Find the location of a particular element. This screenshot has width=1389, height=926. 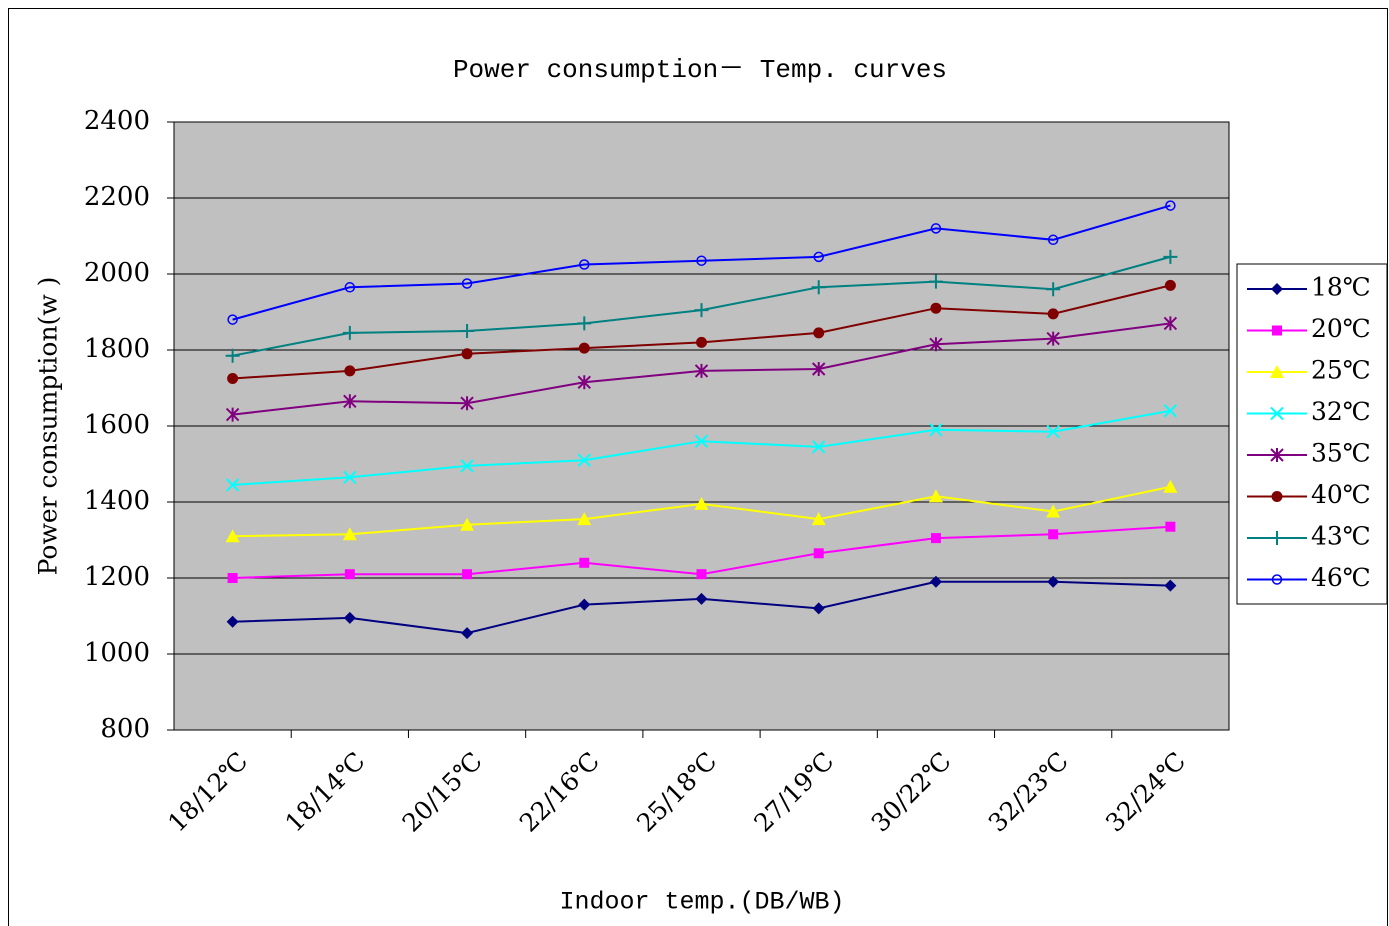

y-tick-label: 1400 is located at coordinates (117, 501).